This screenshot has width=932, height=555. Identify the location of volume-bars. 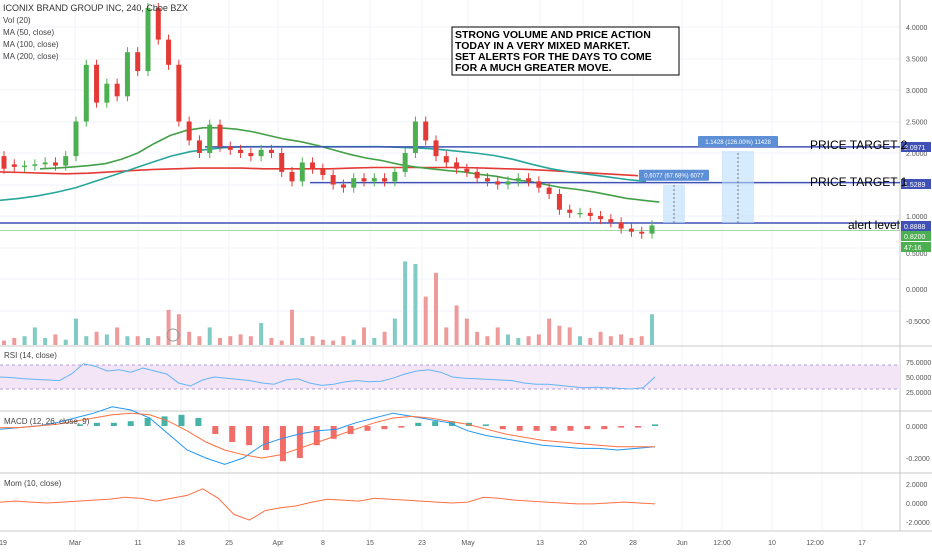
(328, 303).